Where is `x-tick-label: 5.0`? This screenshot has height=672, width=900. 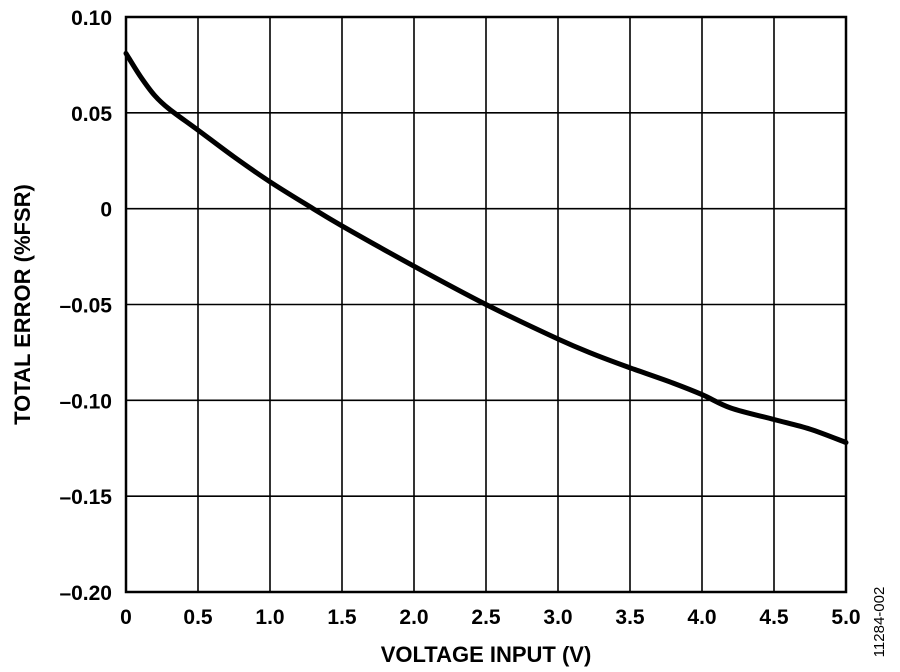 x-tick-label: 5.0 is located at coordinates (845, 617).